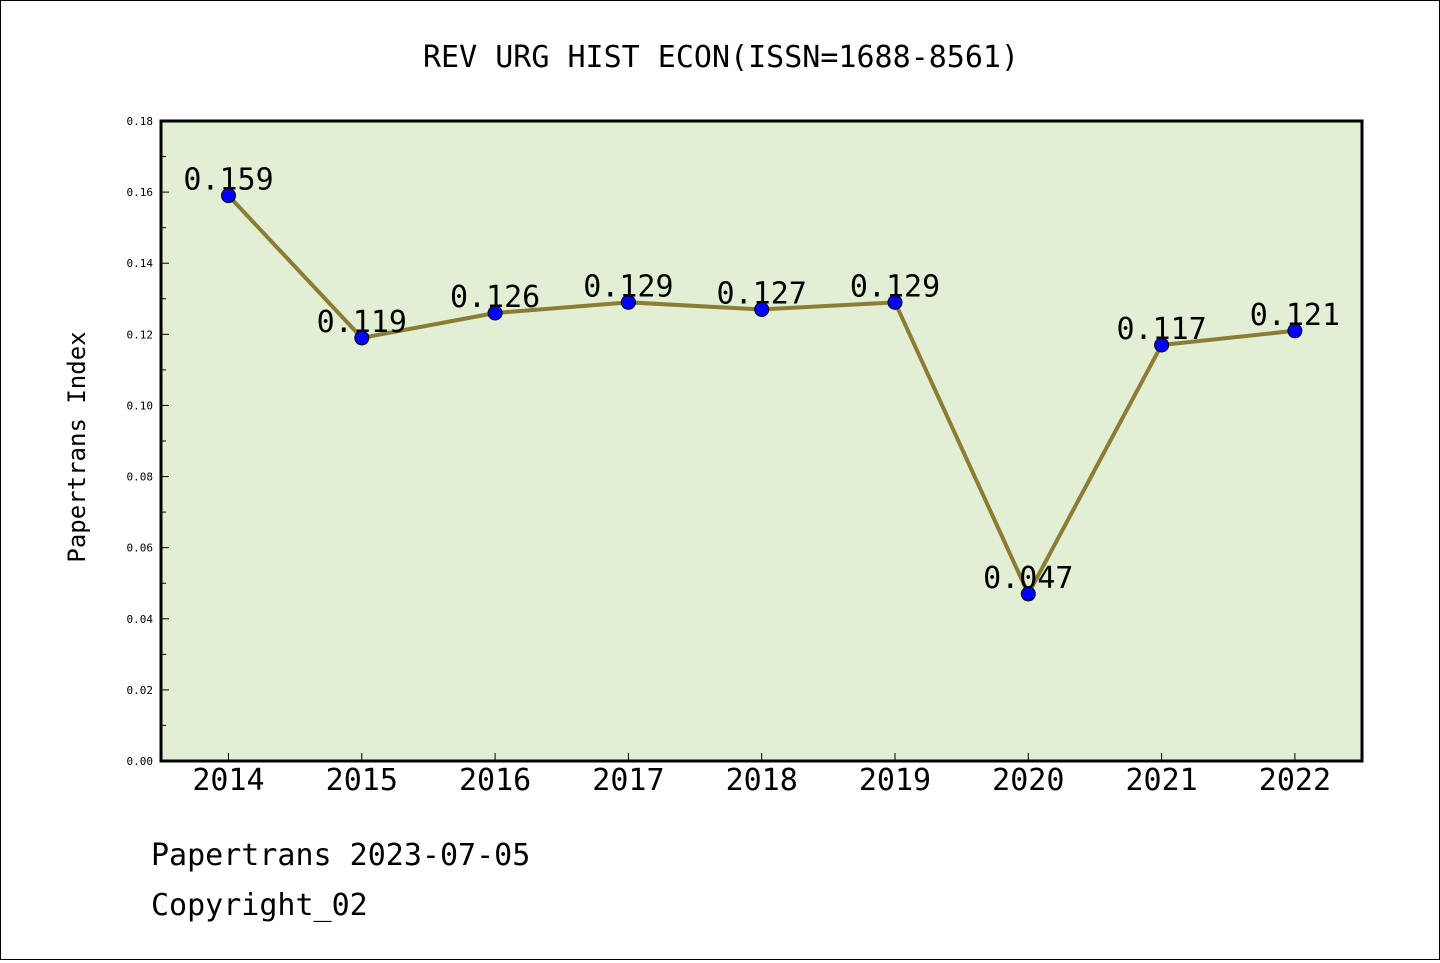 The image size is (1440, 963). I want to click on x-tick-label: 2016, so click(495, 780).